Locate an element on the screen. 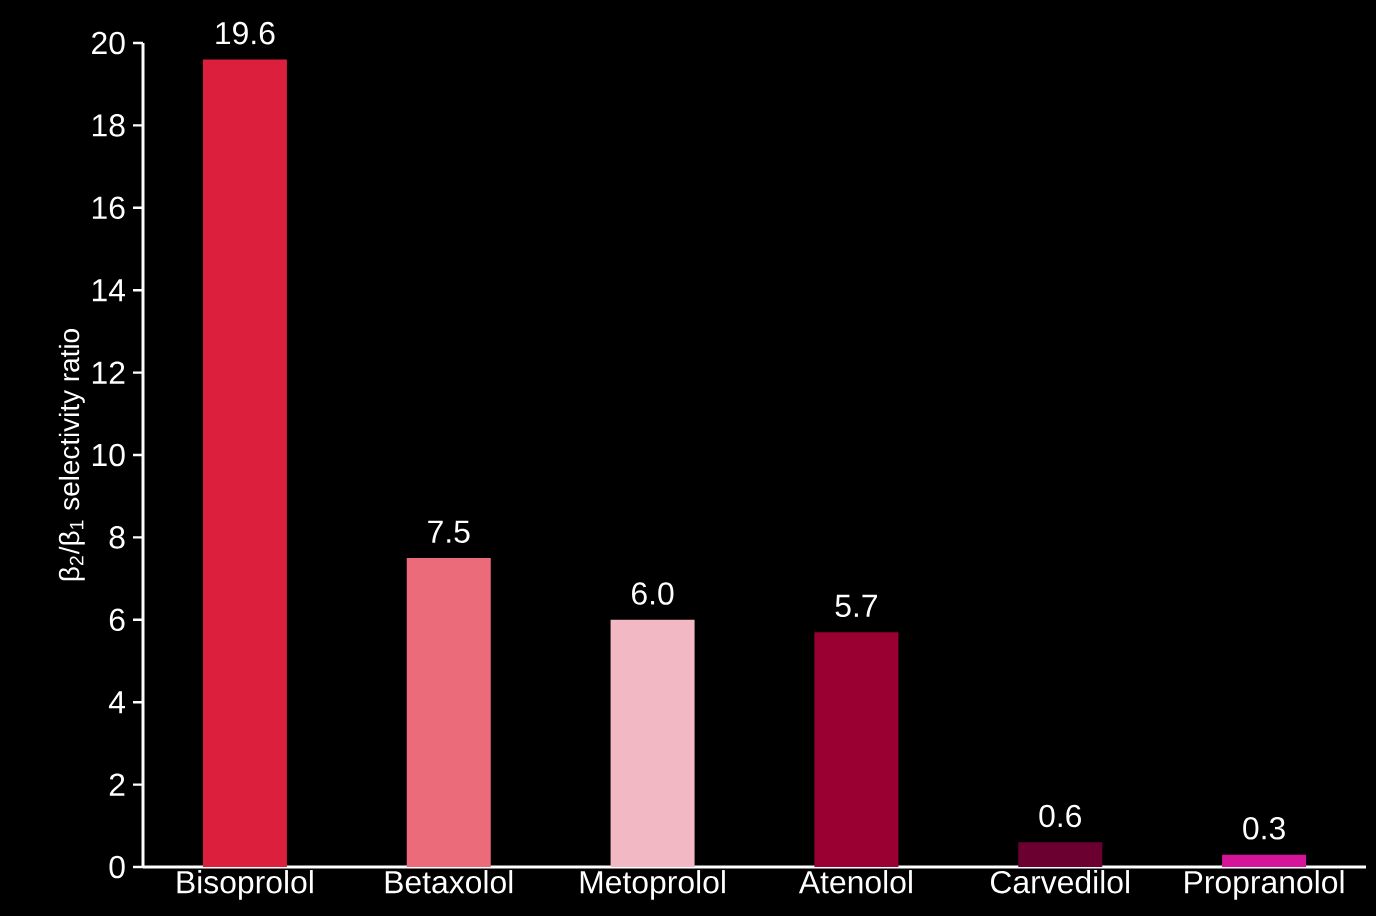 This screenshot has width=1376, height=916. y-tick-label: 18 is located at coordinates (108, 125).